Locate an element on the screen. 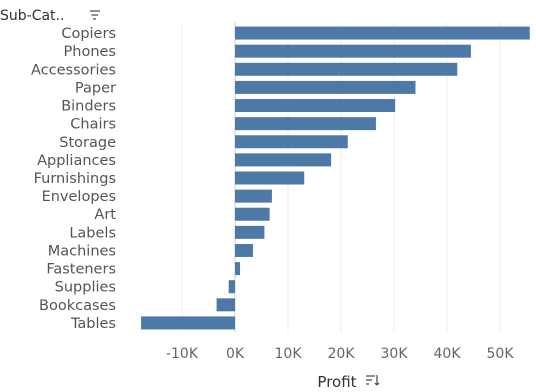 The height and width of the screenshot is (392, 536). bar-labels is located at coordinates (250, 232).